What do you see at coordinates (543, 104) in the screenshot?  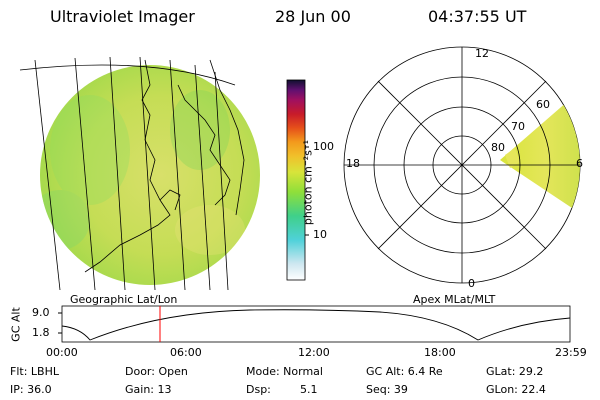 I see `mlat-label-60: 60` at bounding box center [543, 104].